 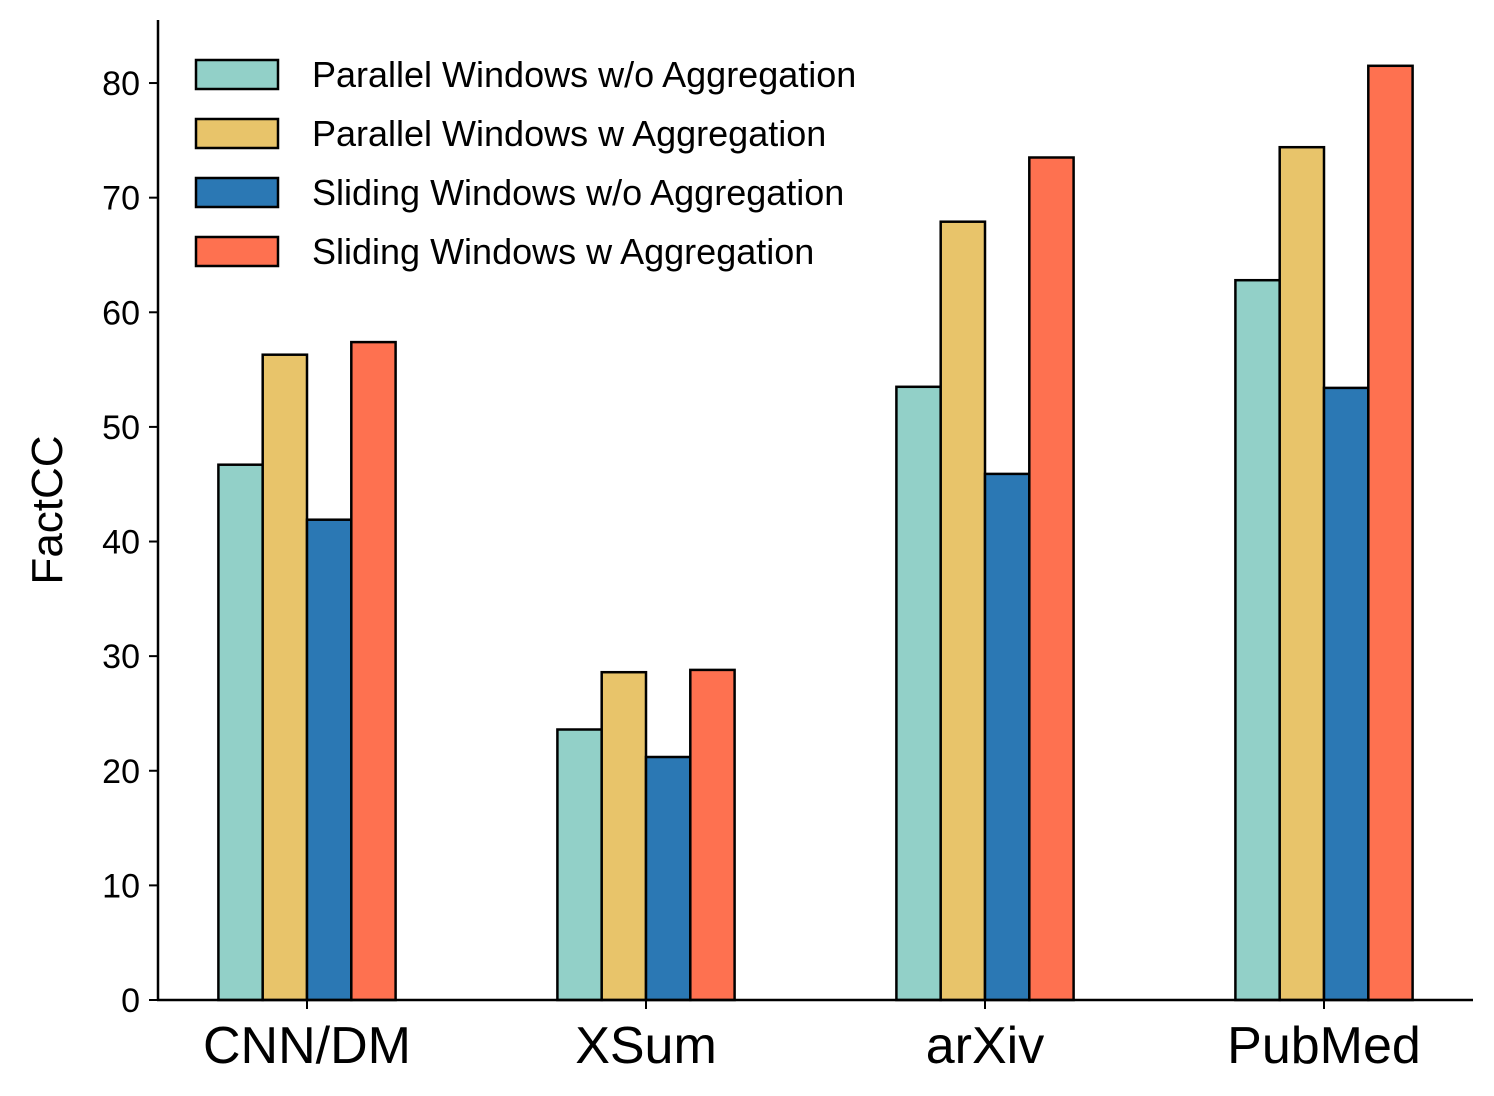 What do you see at coordinates (121, 543) in the screenshot?
I see `y-tick-label: 40` at bounding box center [121, 543].